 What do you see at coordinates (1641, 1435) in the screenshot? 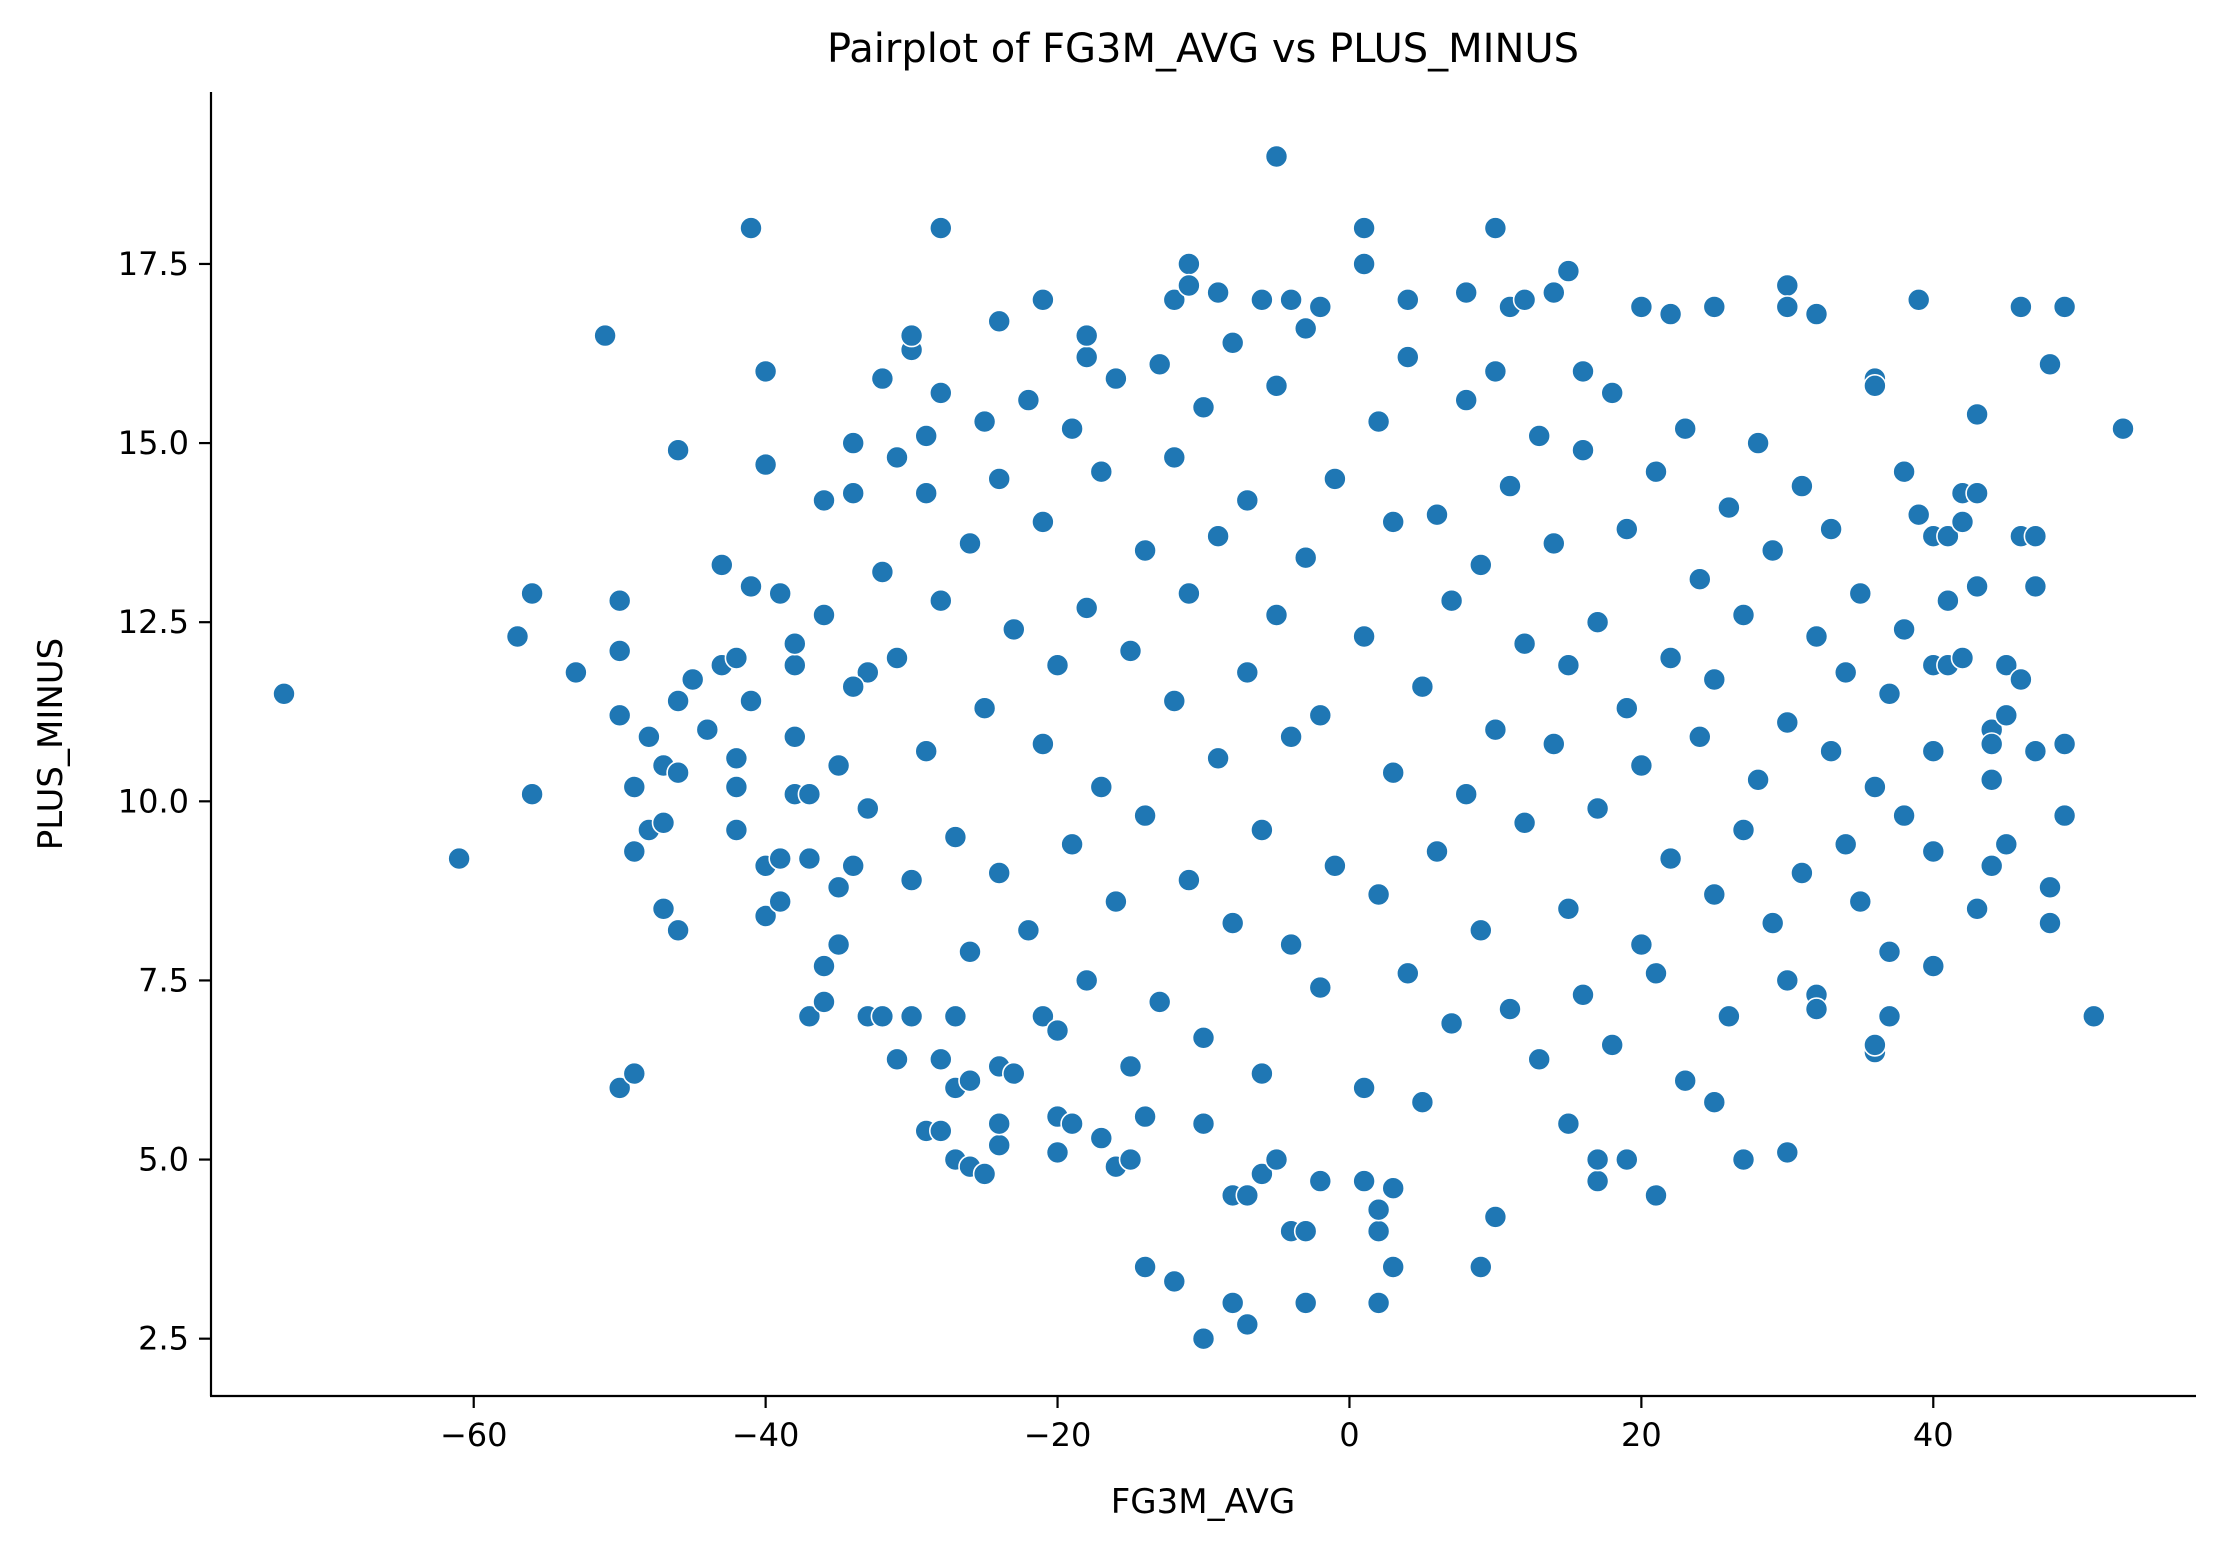
I see `x-tick-label: 20` at bounding box center [1641, 1435].